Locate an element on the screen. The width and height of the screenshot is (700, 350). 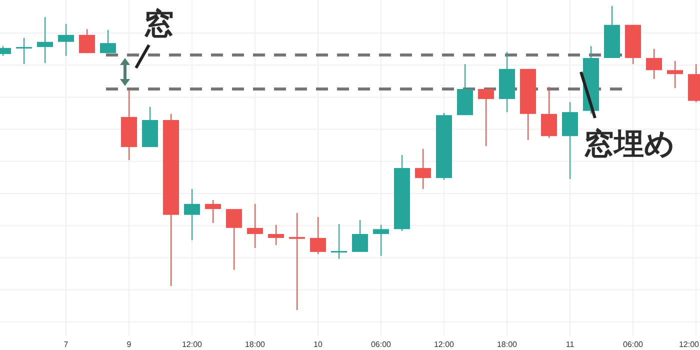
annotation: 窓埋め is located at coordinates (629, 144).